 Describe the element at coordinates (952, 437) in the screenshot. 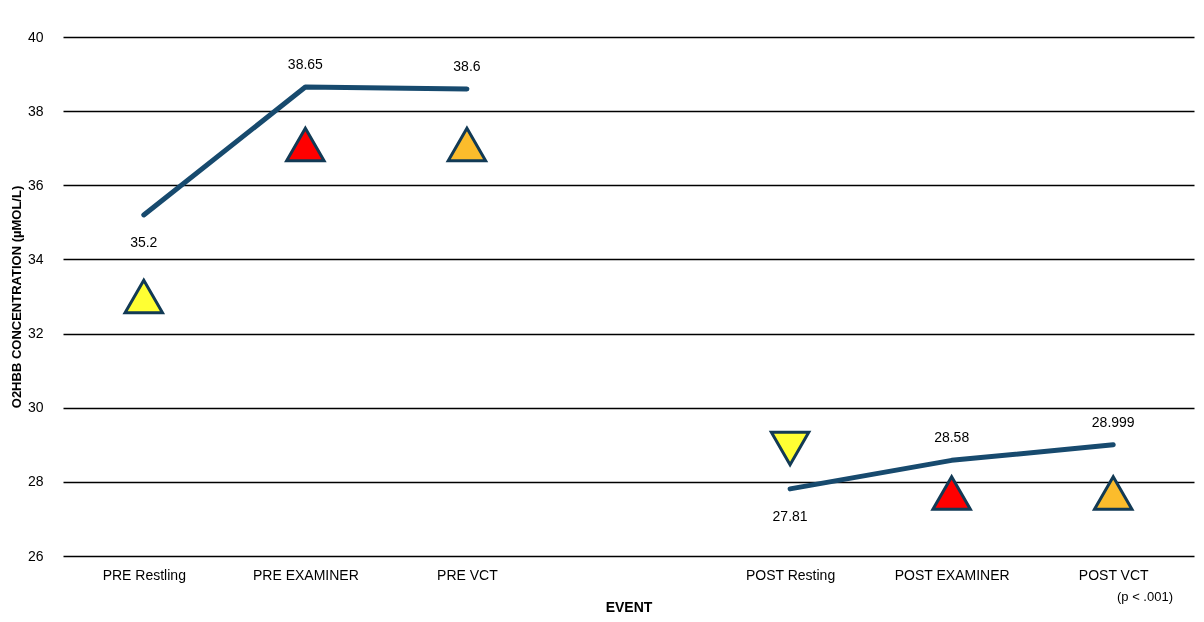

I see `data-label: 28.58` at that location.